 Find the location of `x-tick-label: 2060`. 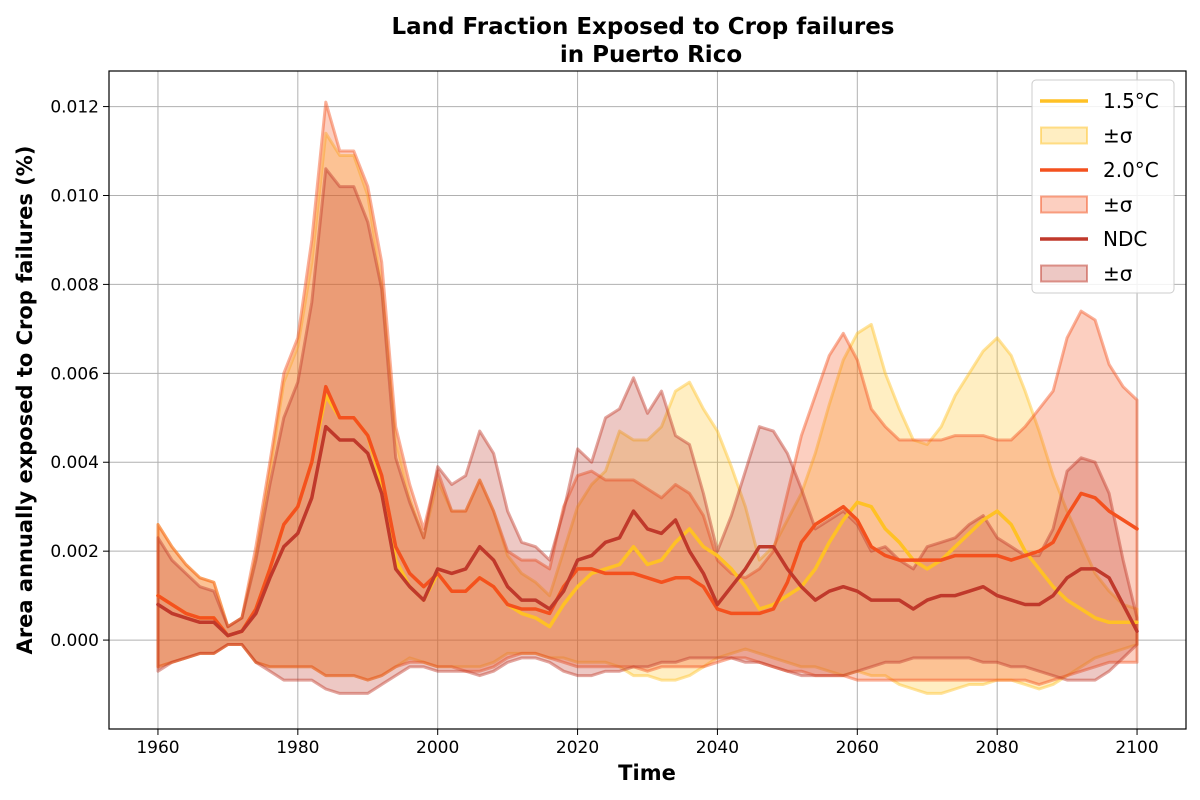

x-tick-label: 2060 is located at coordinates (857, 748).